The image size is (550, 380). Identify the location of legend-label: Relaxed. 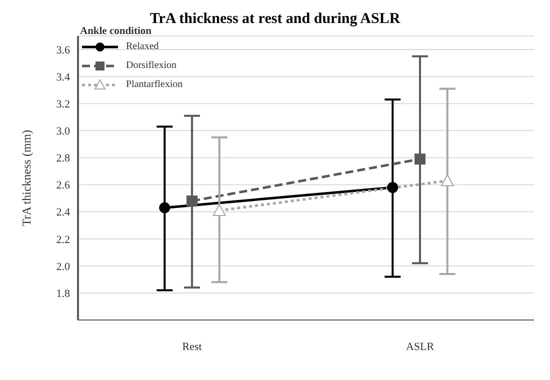
(142, 46).